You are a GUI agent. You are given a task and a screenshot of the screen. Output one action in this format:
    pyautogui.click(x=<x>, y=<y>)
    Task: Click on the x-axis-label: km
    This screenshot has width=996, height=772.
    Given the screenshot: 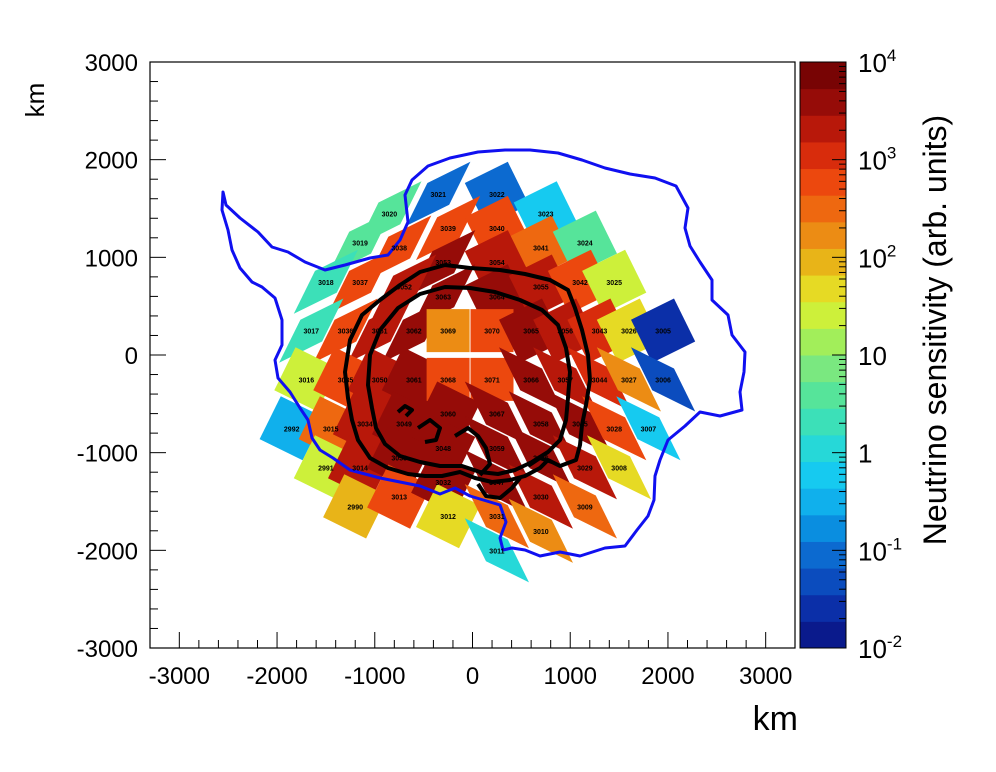 What is the action you would take?
    pyautogui.click(x=775, y=719)
    